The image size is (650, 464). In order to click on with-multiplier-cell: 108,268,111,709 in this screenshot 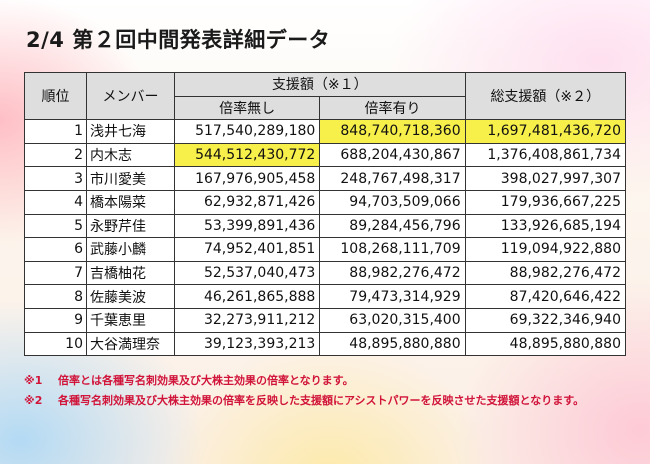, I will do `click(392, 249)`.